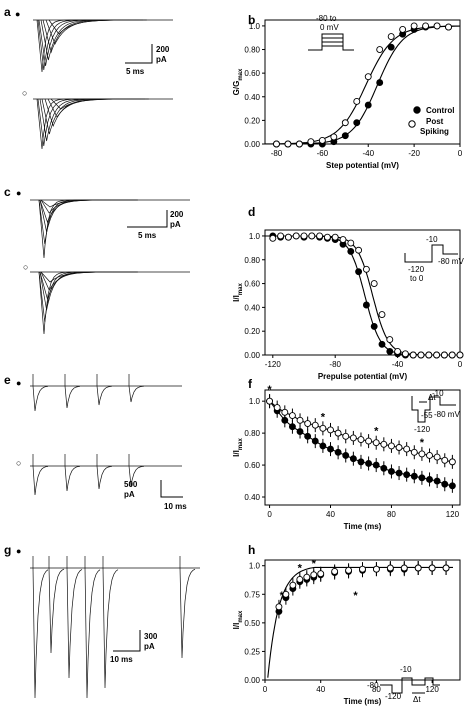  I want to click on protocol-label: -120, so click(422, 429).